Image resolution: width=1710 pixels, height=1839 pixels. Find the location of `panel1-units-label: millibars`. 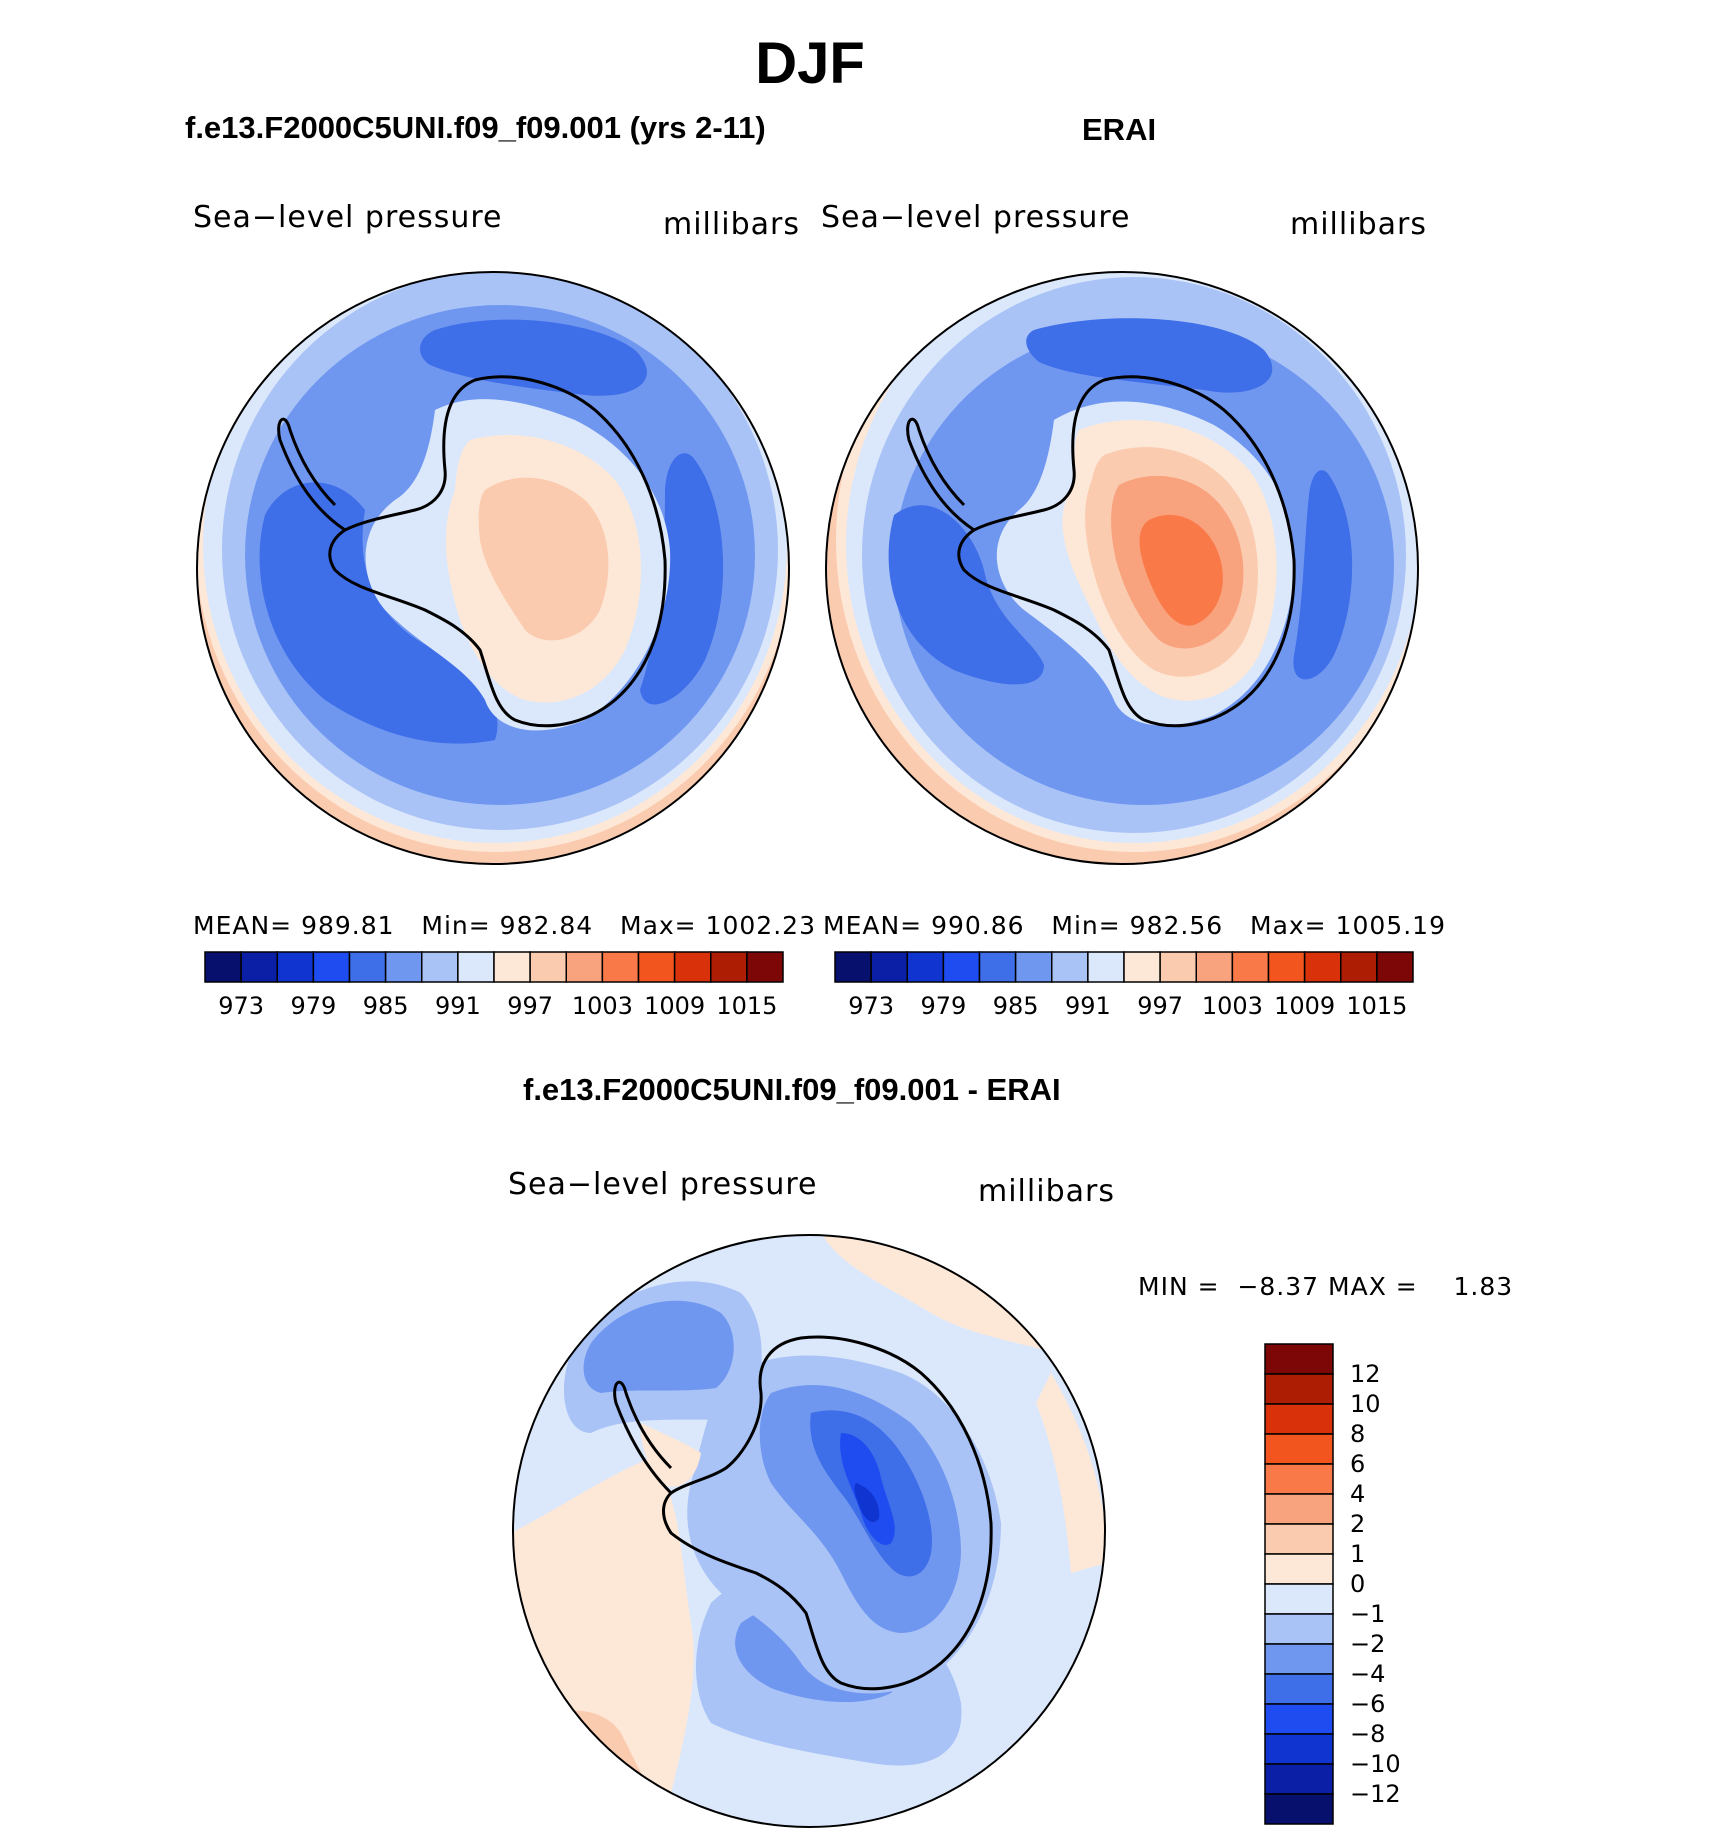

panel1-units-label: millibars is located at coordinates (731, 224).